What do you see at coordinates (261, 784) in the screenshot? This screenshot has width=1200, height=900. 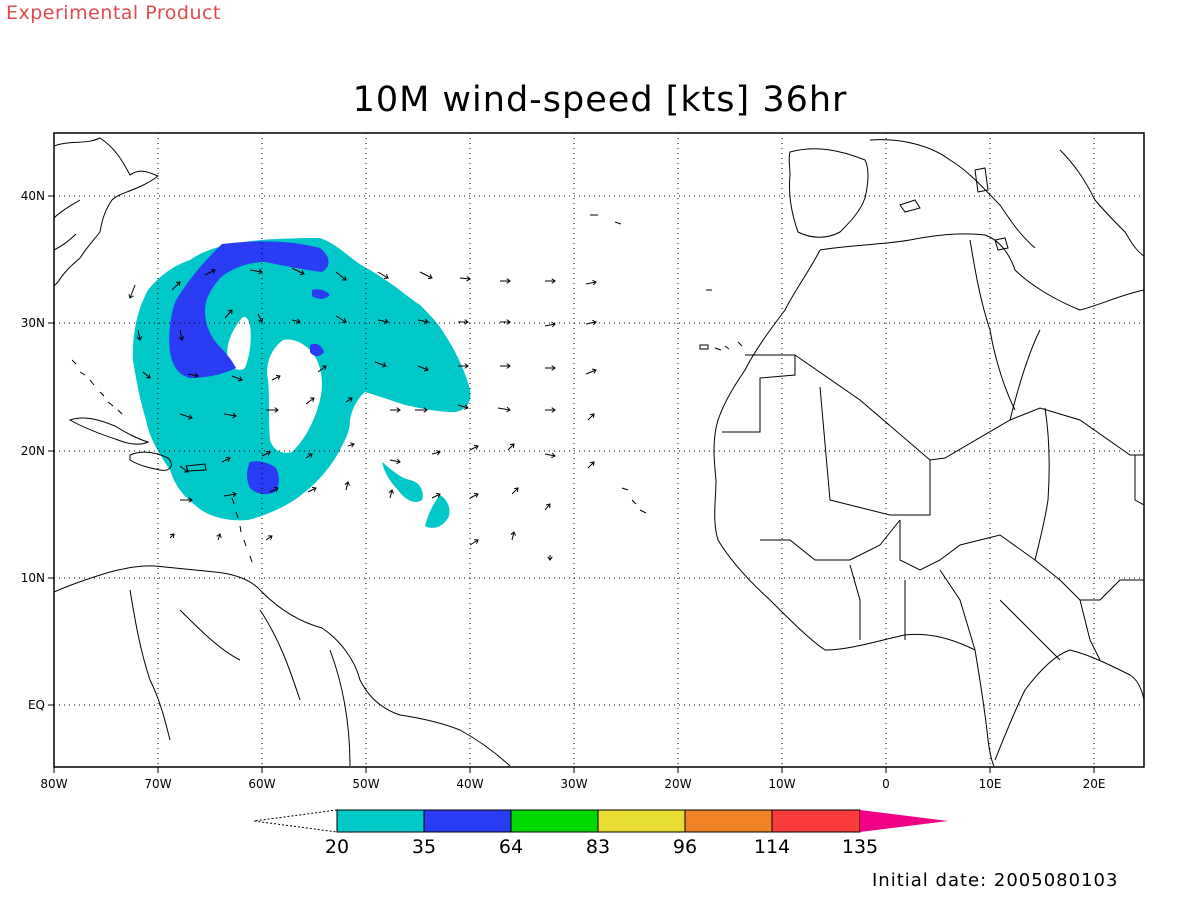 I see `lon-label: 60W` at bounding box center [261, 784].